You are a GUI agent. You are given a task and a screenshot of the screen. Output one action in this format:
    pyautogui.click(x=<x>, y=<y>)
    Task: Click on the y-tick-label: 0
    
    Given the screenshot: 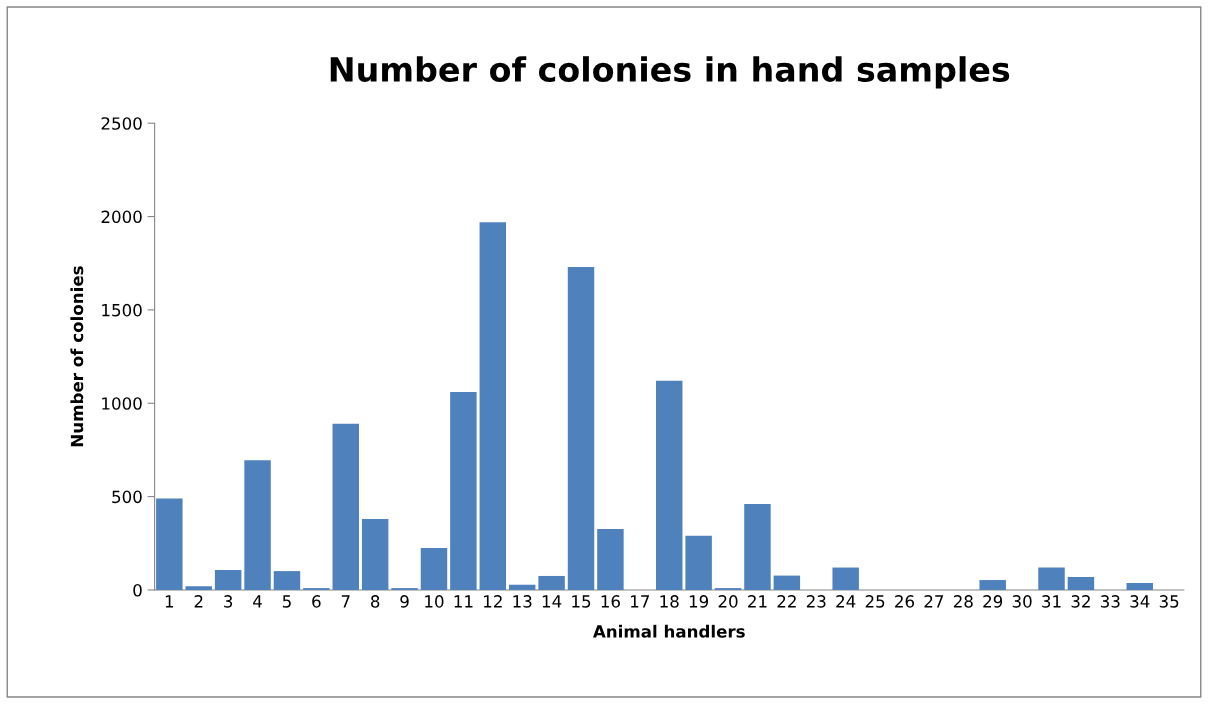 What is the action you would take?
    pyautogui.click(x=137, y=590)
    